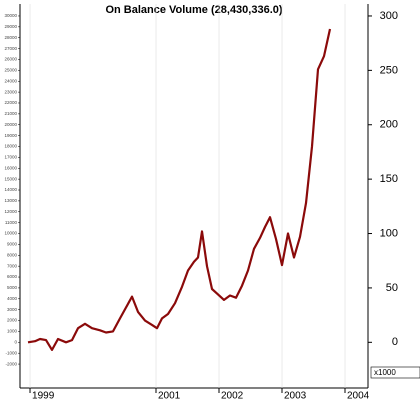 The image size is (420, 400). I want to click on x-tick-label: 2004, so click(358, 395).